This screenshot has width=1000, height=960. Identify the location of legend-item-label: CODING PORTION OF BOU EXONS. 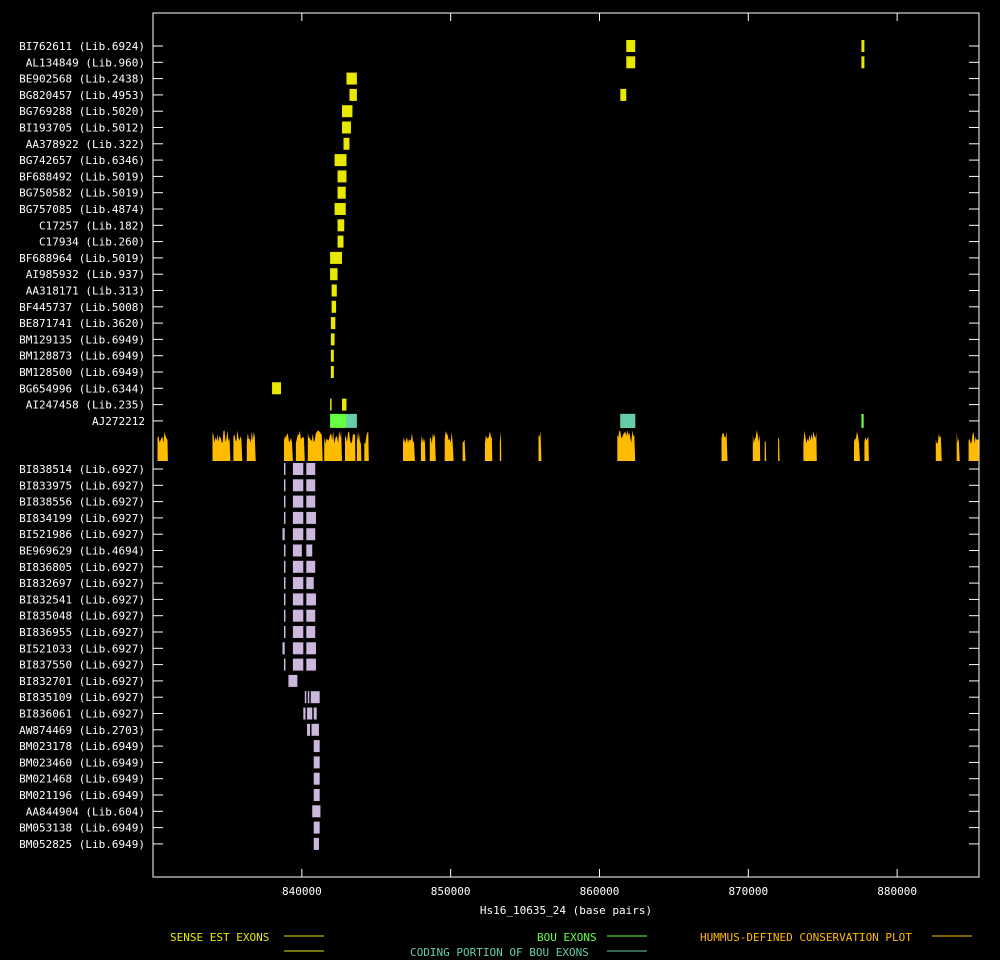
(499, 952).